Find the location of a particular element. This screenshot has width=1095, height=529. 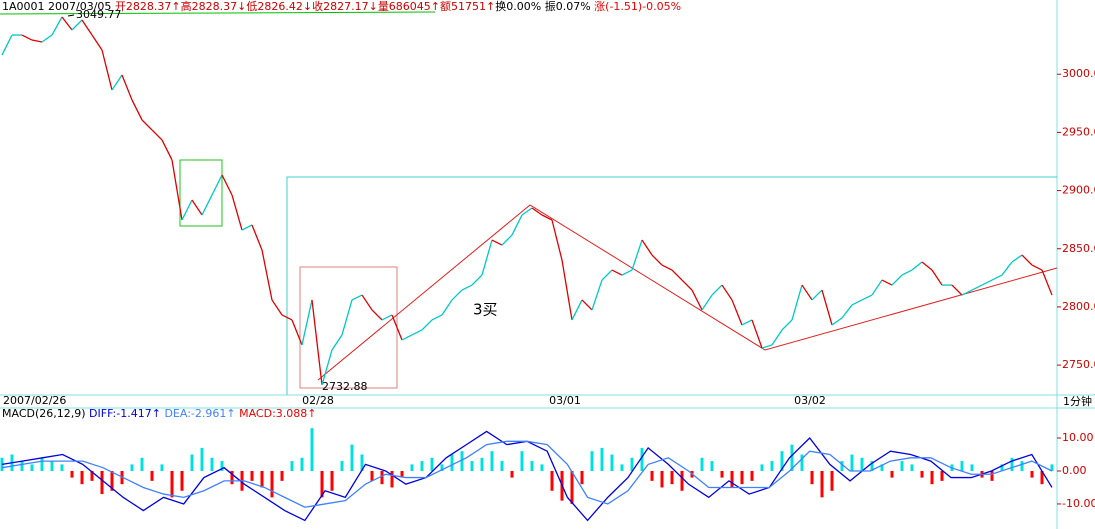

drawn-line is located at coordinates (218, 13).